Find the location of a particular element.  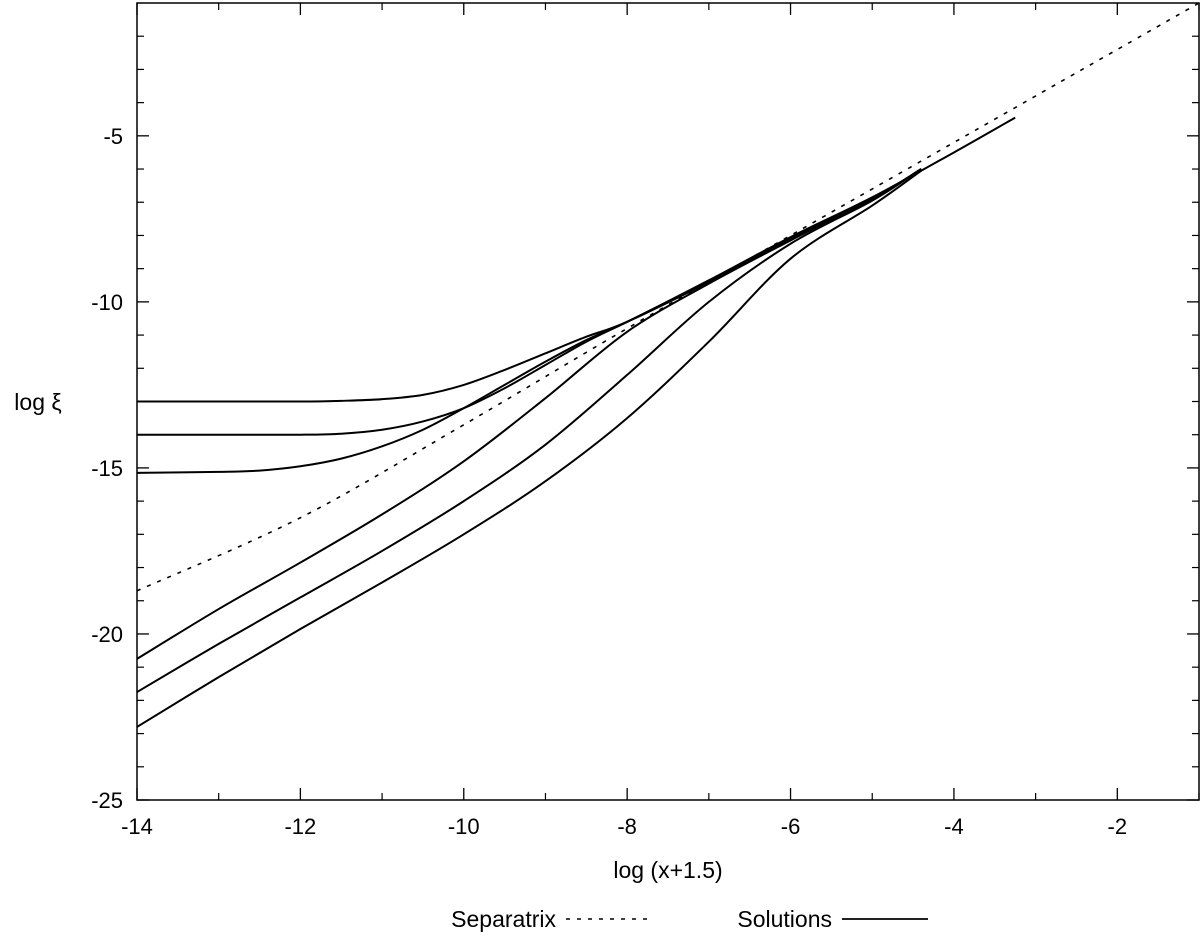

x-tick-label: -4 is located at coordinates (954, 826).